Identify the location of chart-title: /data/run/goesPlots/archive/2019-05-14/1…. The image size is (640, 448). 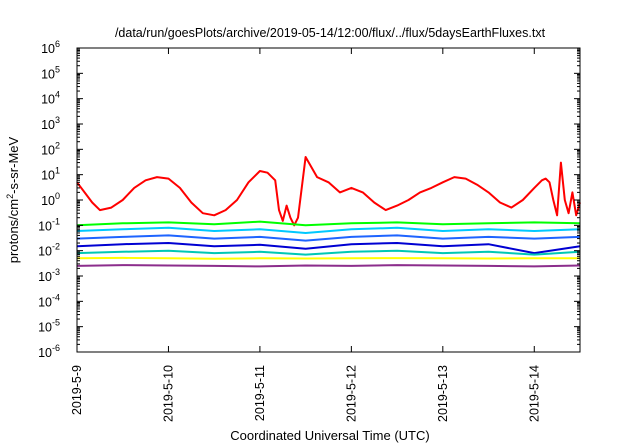
(330, 33).